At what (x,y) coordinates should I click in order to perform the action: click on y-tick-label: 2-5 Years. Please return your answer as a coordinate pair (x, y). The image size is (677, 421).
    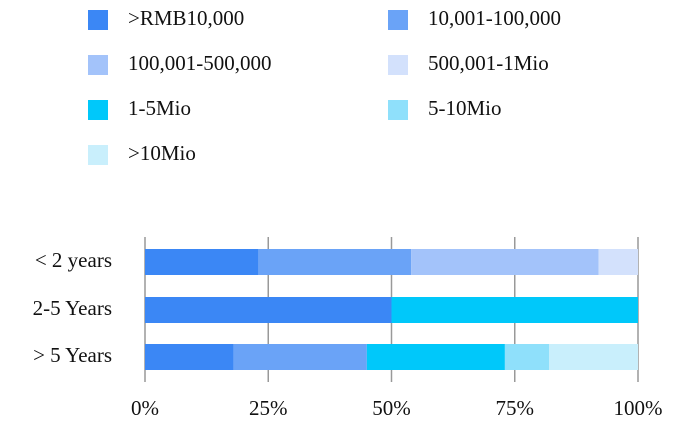
    Looking at the image, I should click on (72, 308).